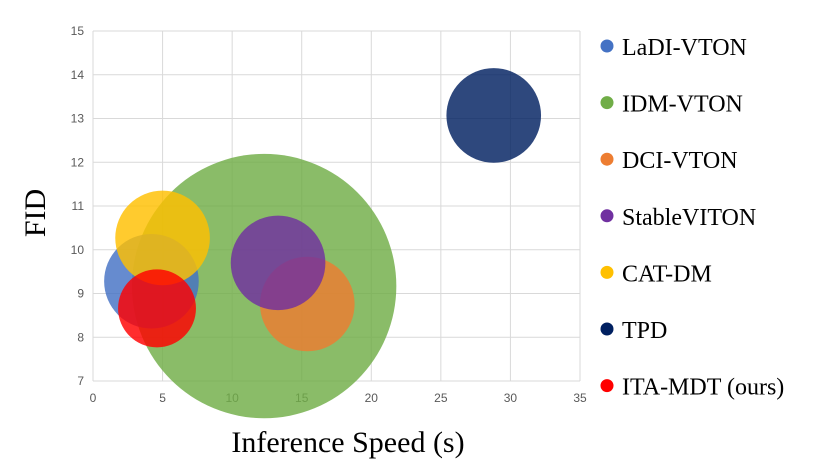  I want to click on legend-label: ITA-MDT (ours), so click(703, 388).